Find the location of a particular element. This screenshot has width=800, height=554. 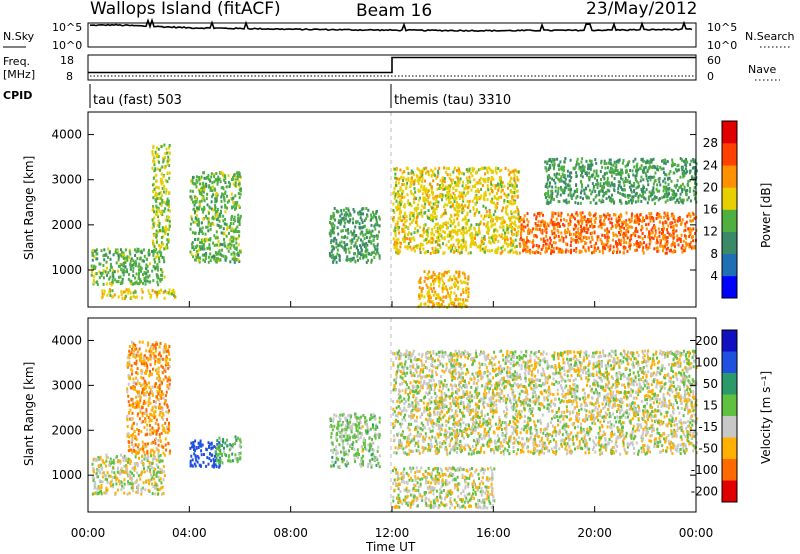

freq-right-top-tick: 60 is located at coordinates (714, 60).